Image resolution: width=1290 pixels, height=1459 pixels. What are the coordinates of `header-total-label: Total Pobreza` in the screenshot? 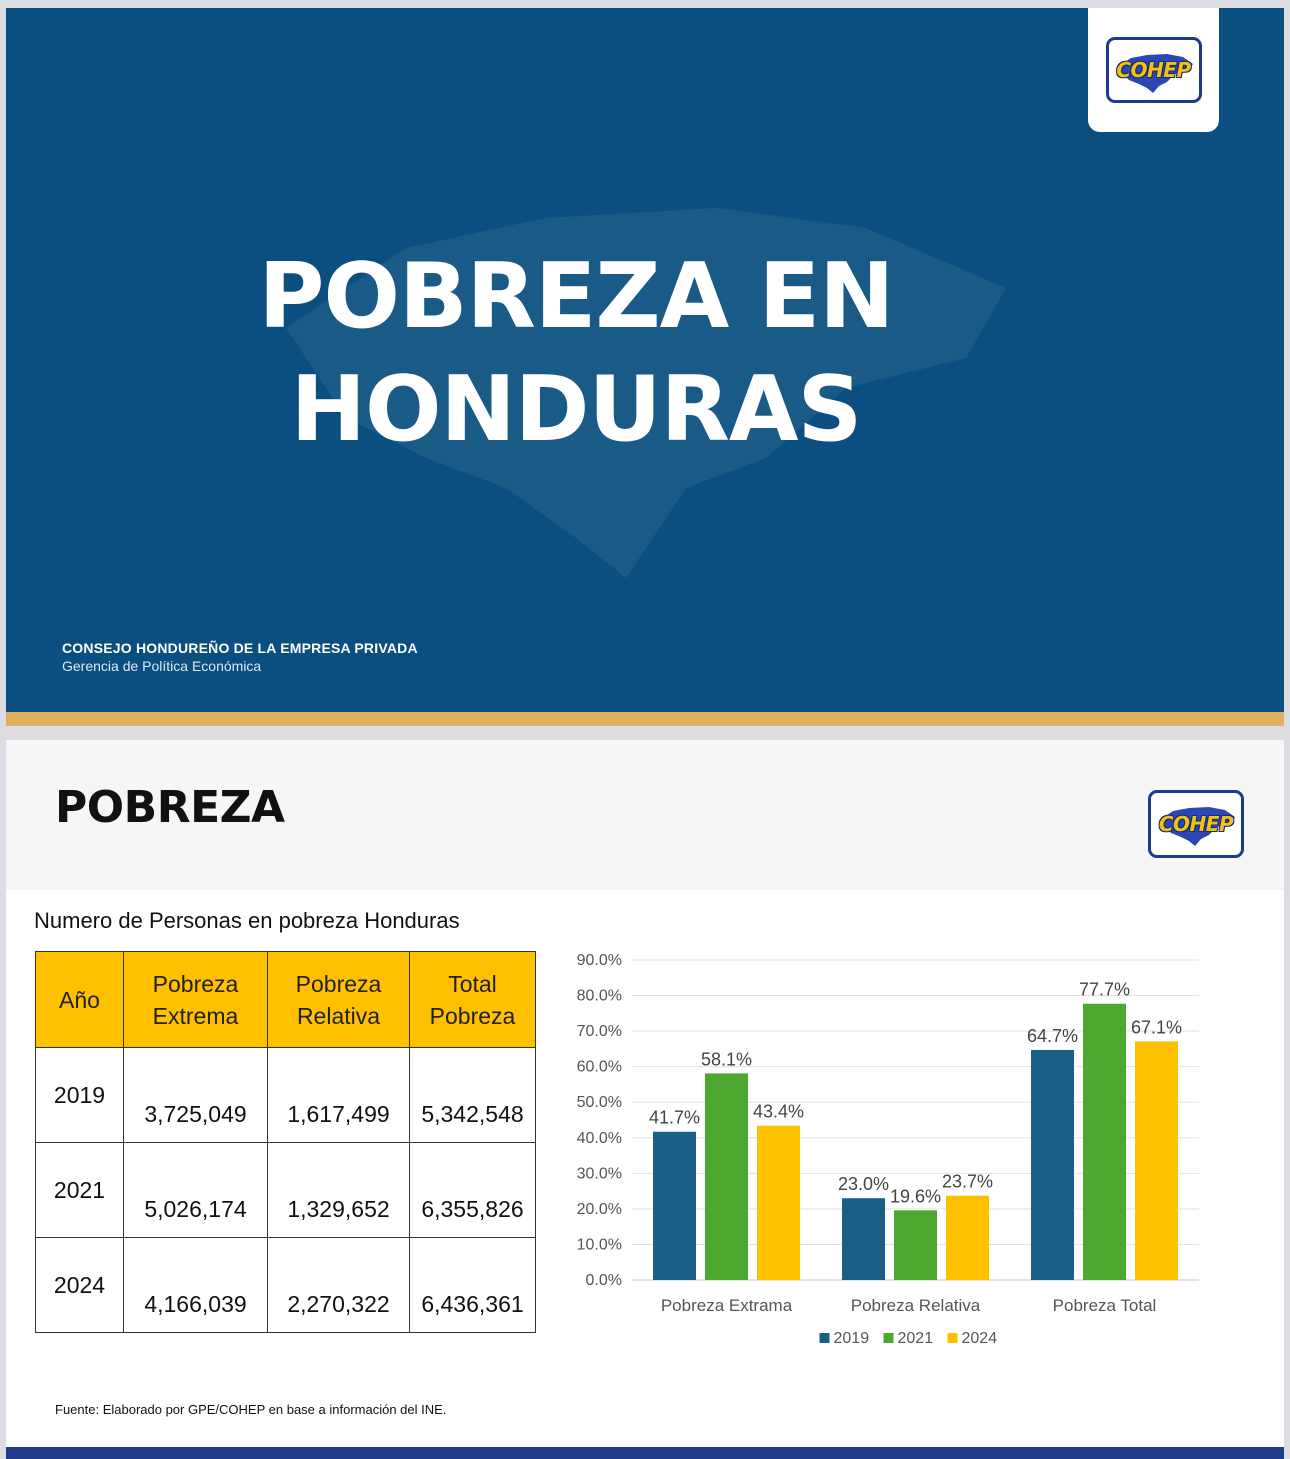 It's located at (472, 999).